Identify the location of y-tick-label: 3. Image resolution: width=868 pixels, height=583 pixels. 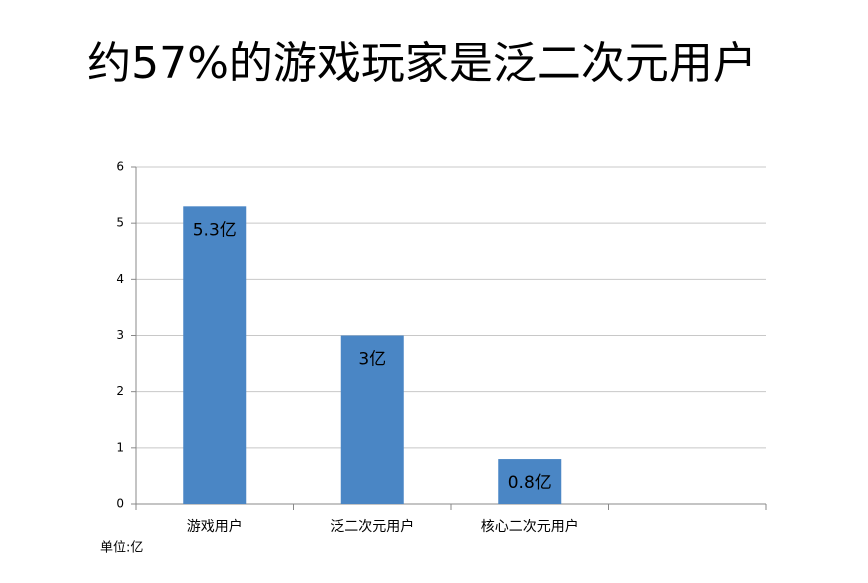
(120, 335).